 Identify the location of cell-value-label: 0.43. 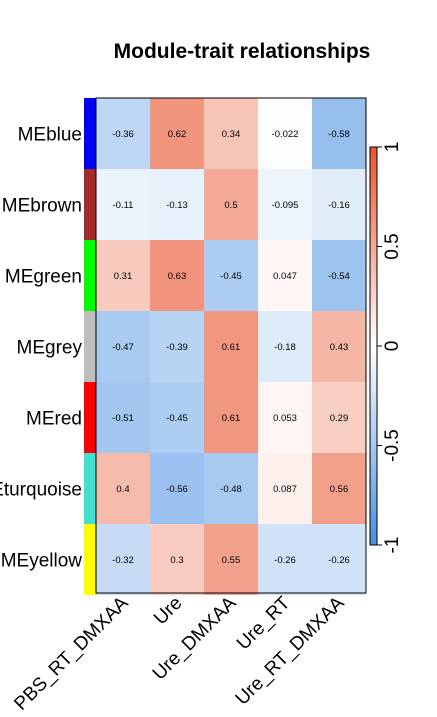
(339, 347).